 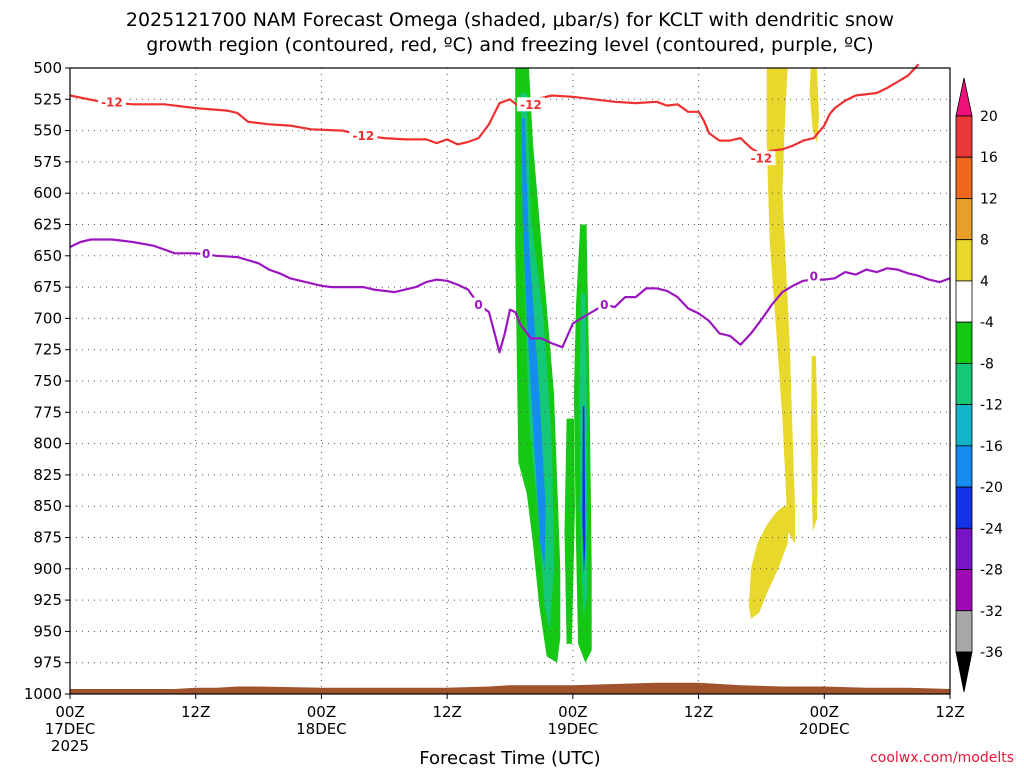 I want to click on contour-label-0-0: -12, so click(x=111, y=101).